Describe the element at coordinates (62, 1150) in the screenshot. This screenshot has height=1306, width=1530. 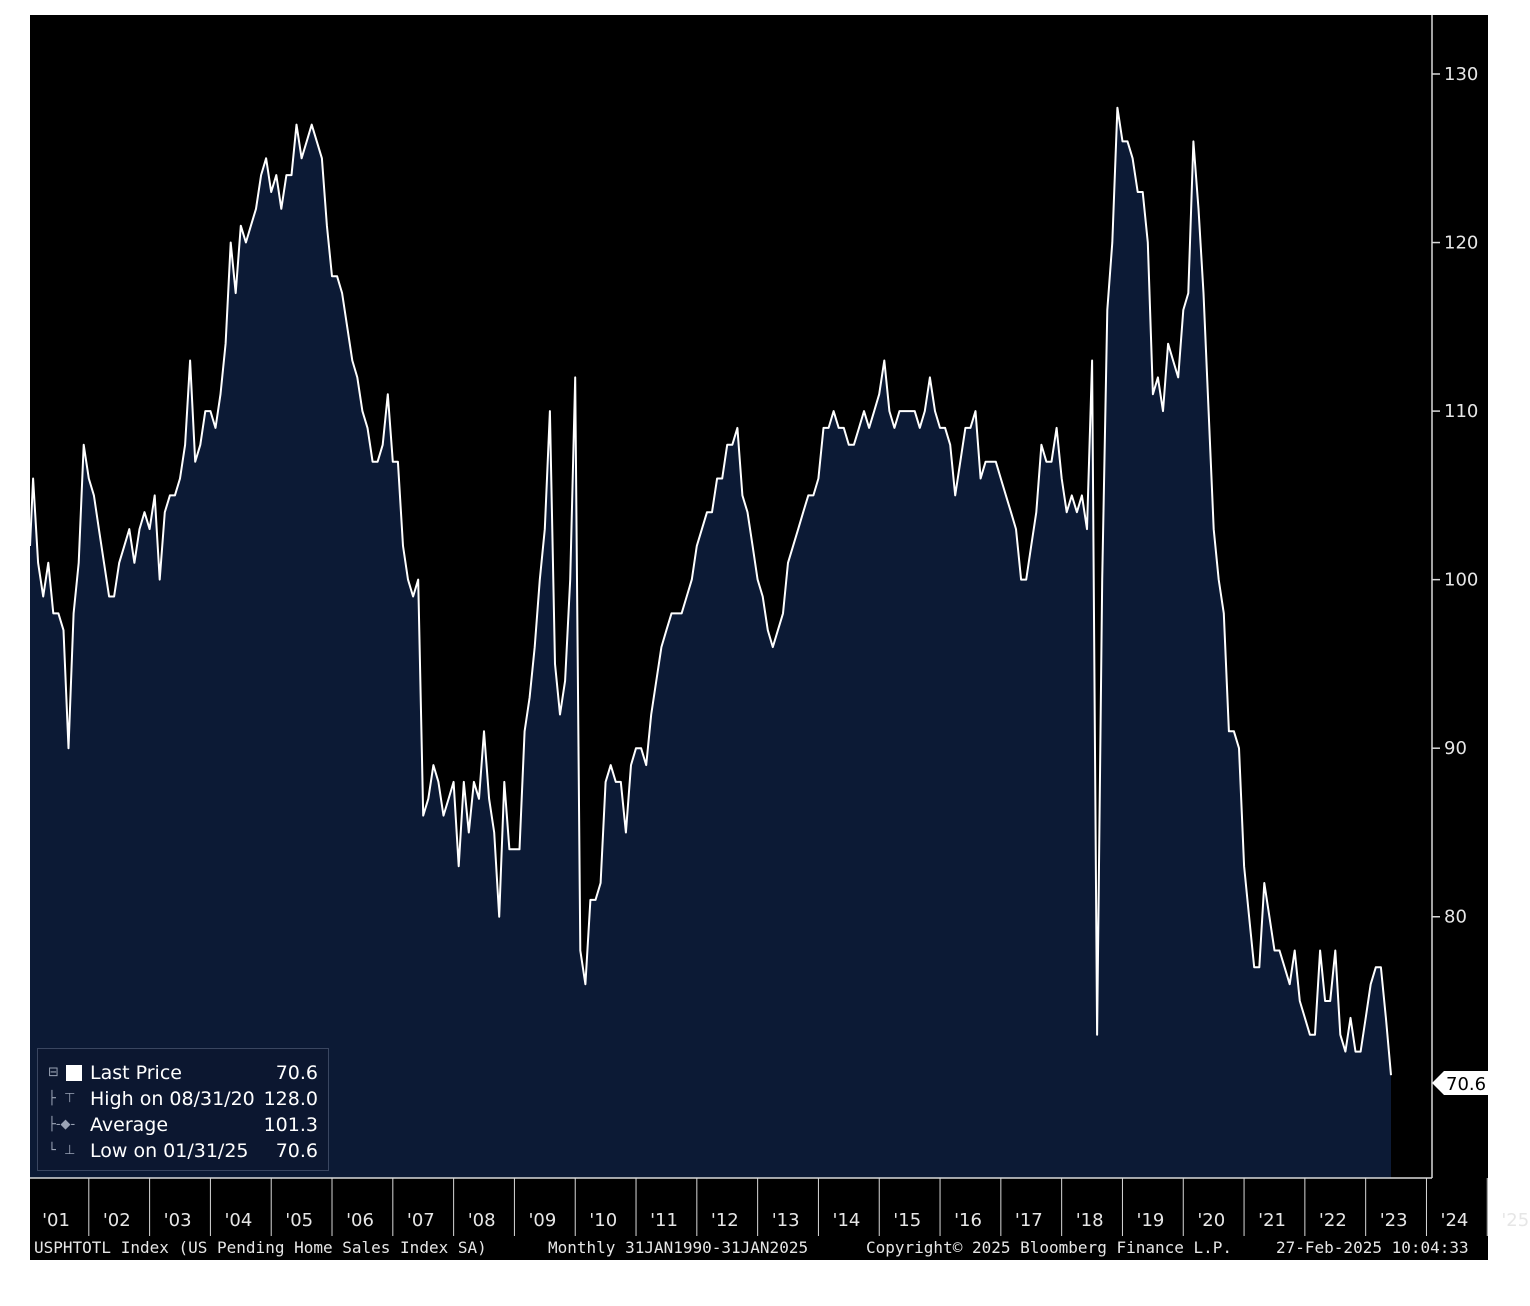
I see `low-marker-icon: └ ⊥` at that location.